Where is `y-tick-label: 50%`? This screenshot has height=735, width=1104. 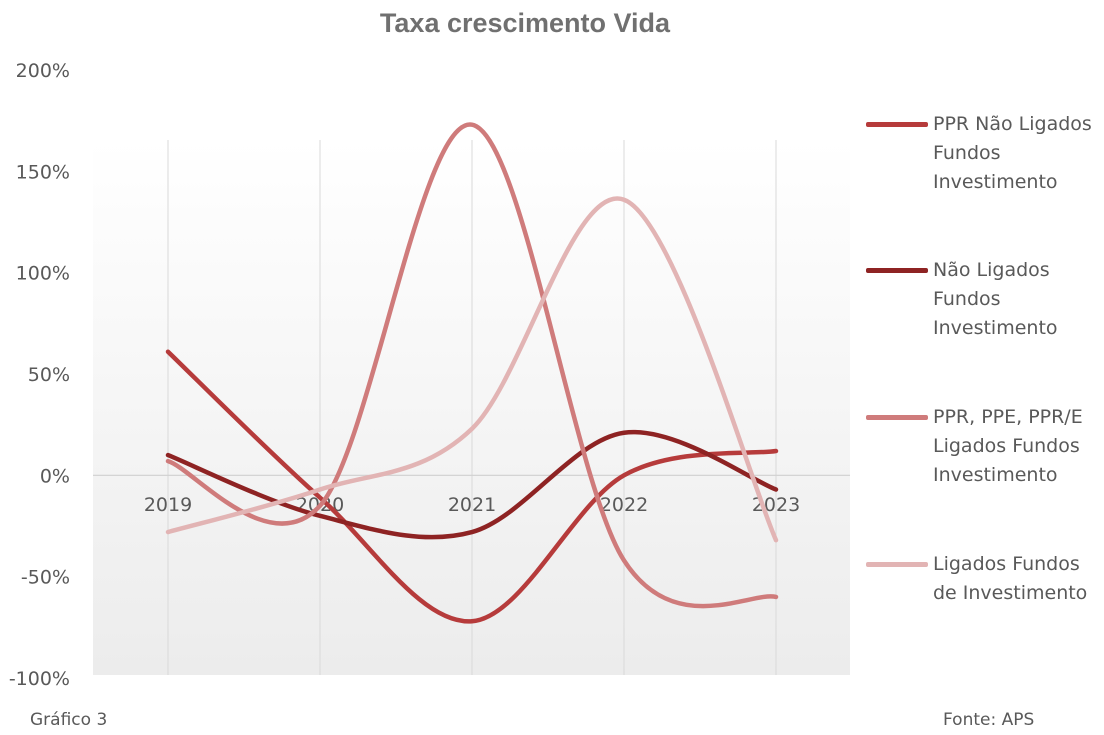
y-tick-label: 50% is located at coordinates (49, 375).